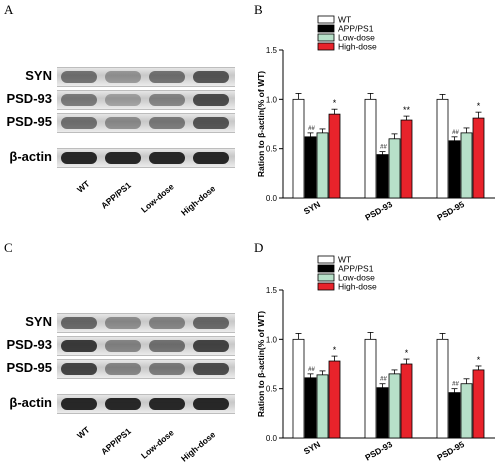 The width and height of the screenshot is (500, 471). What do you see at coordinates (261, 124) in the screenshot?
I see `y-axis-label: Ration to β-actin(% of WT)` at bounding box center [261, 124].